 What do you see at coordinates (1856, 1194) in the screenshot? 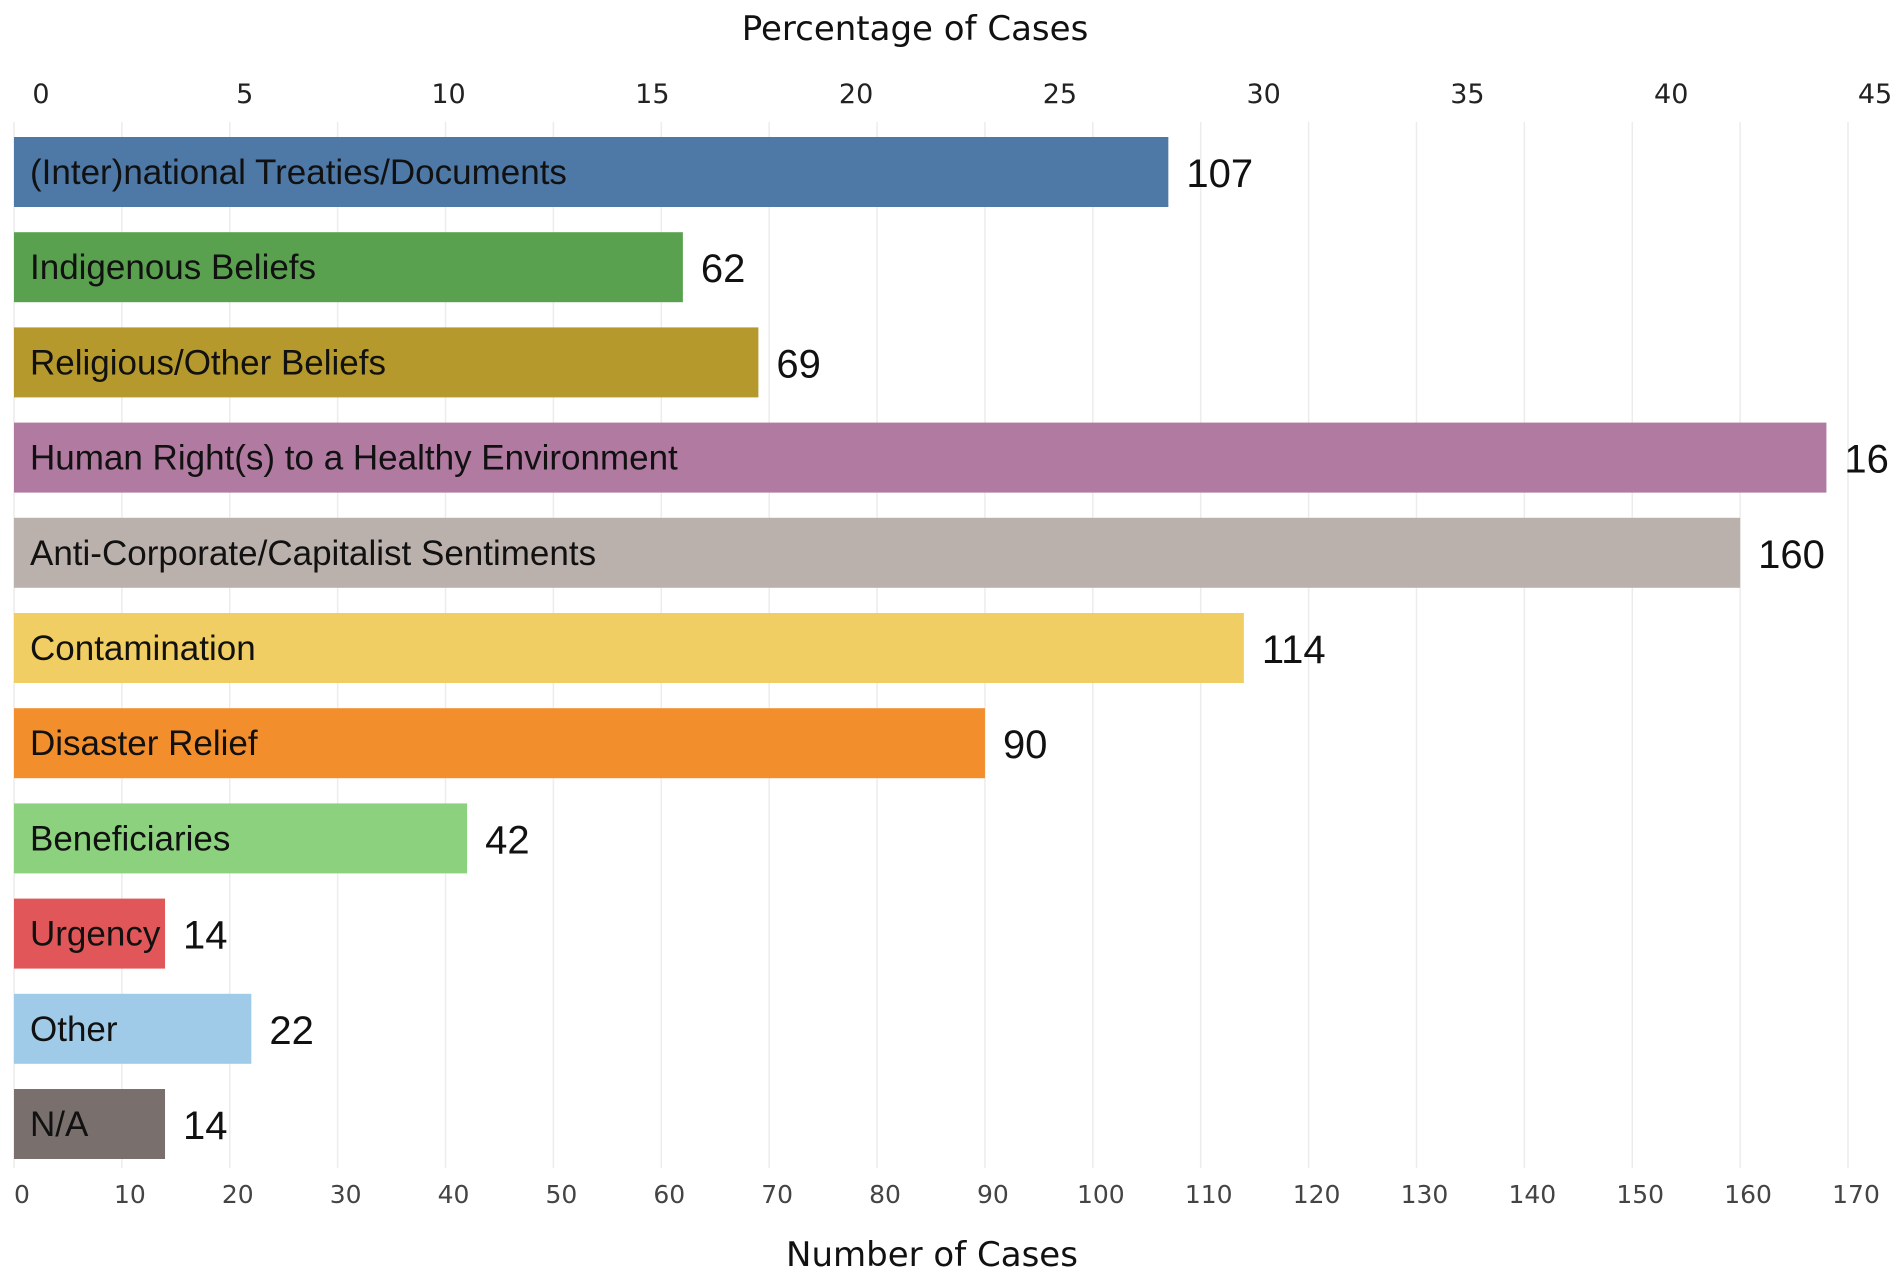
I see `bottom-tick-label-17: 170` at bounding box center [1856, 1194].